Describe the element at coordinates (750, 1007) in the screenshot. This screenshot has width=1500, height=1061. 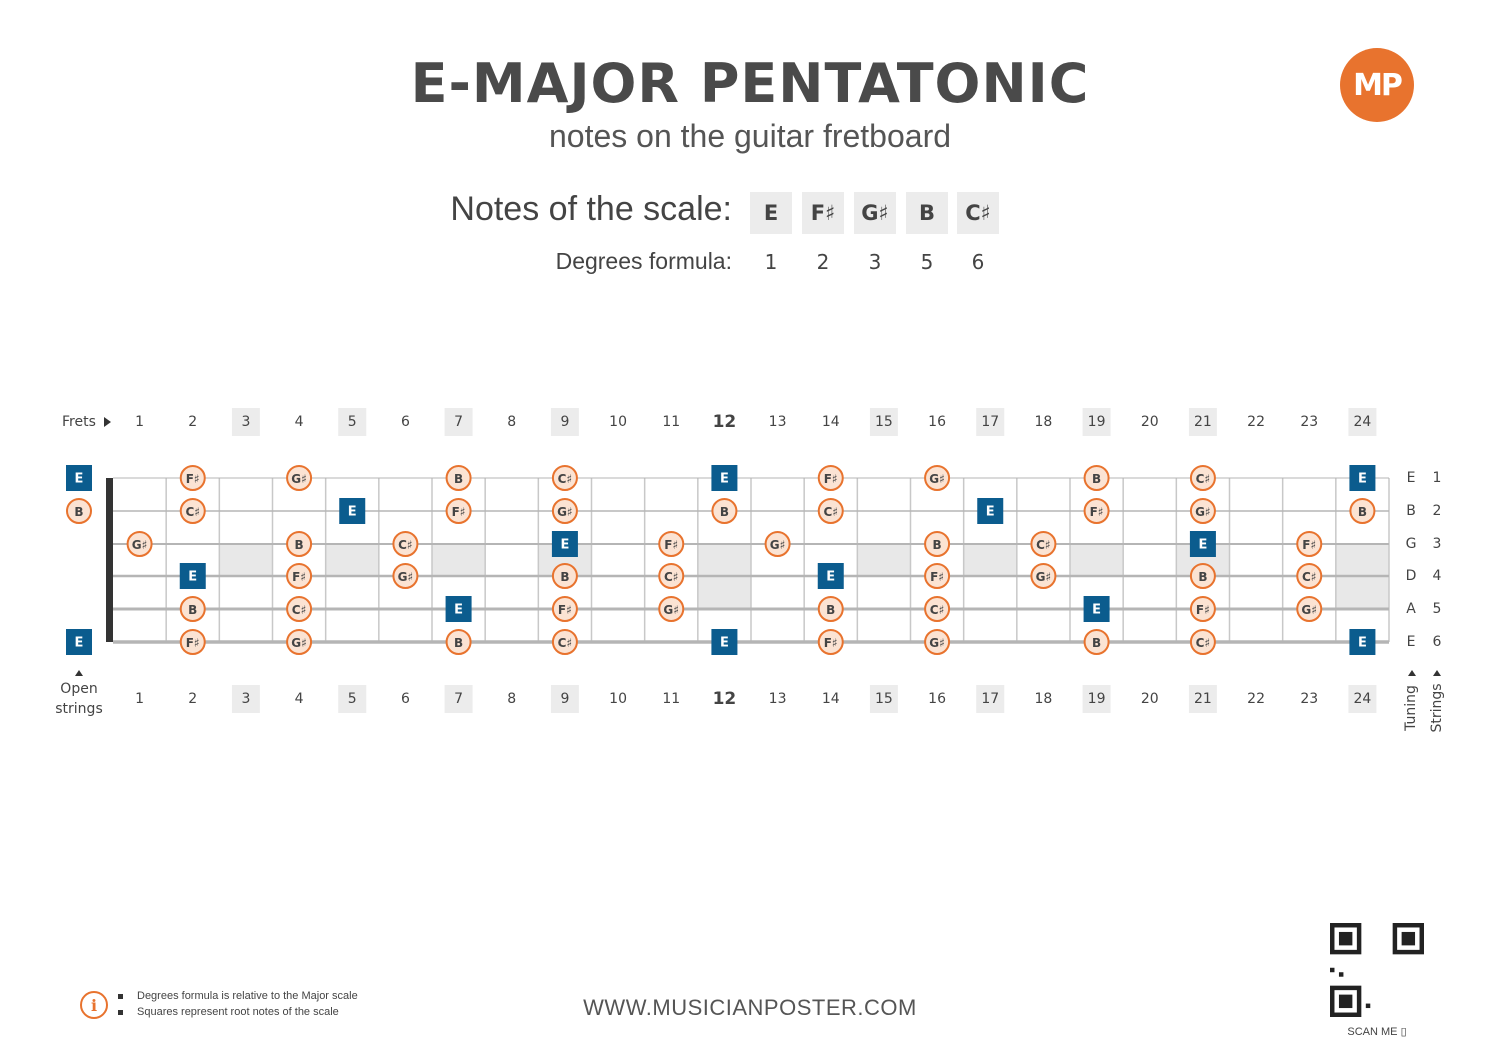
I see `website-link: WWW.MUSICIANPOSTER.COM` at that location.